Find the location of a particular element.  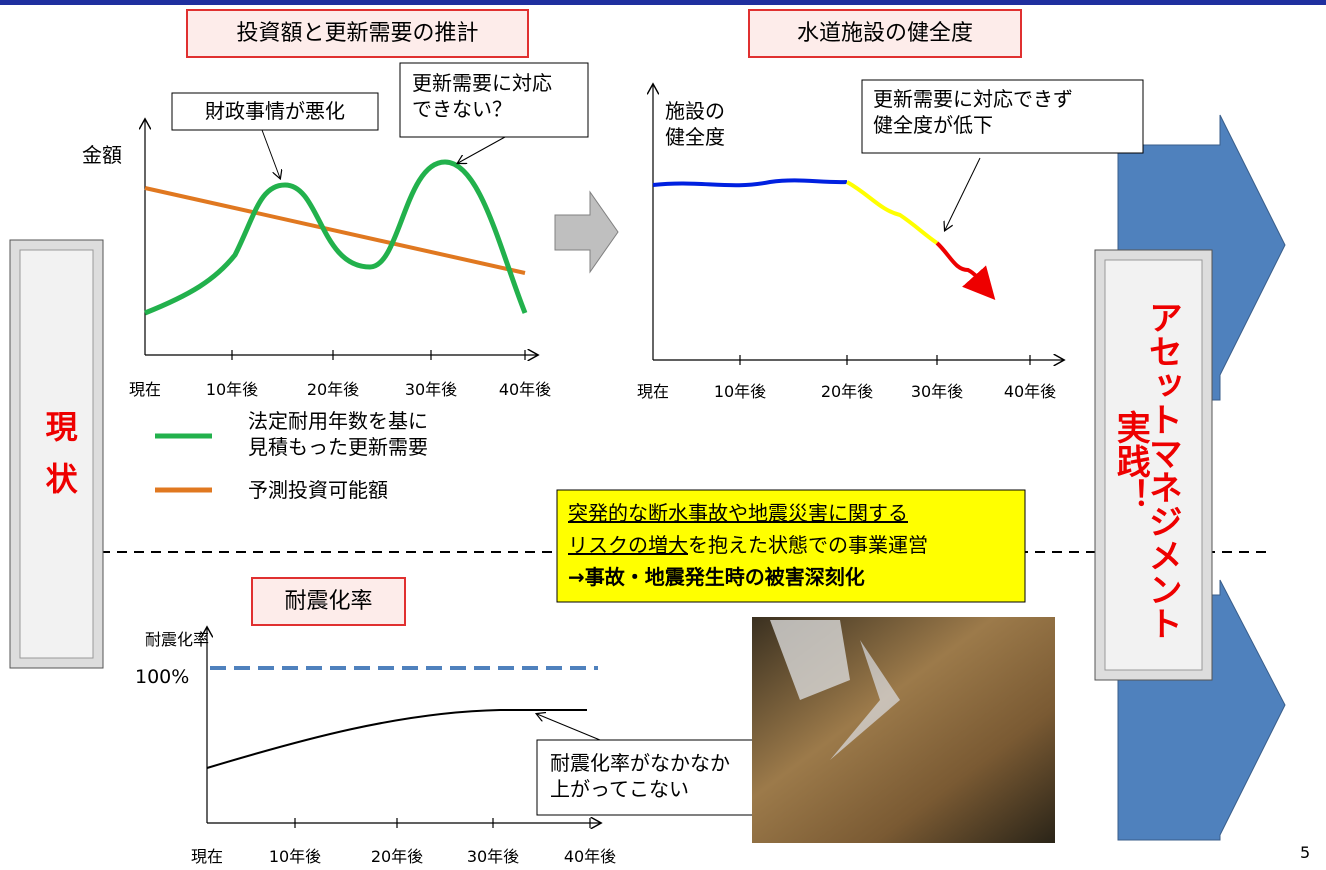

risk-line: 突発的な断水事故や地震災害に関する is located at coordinates (738, 513).